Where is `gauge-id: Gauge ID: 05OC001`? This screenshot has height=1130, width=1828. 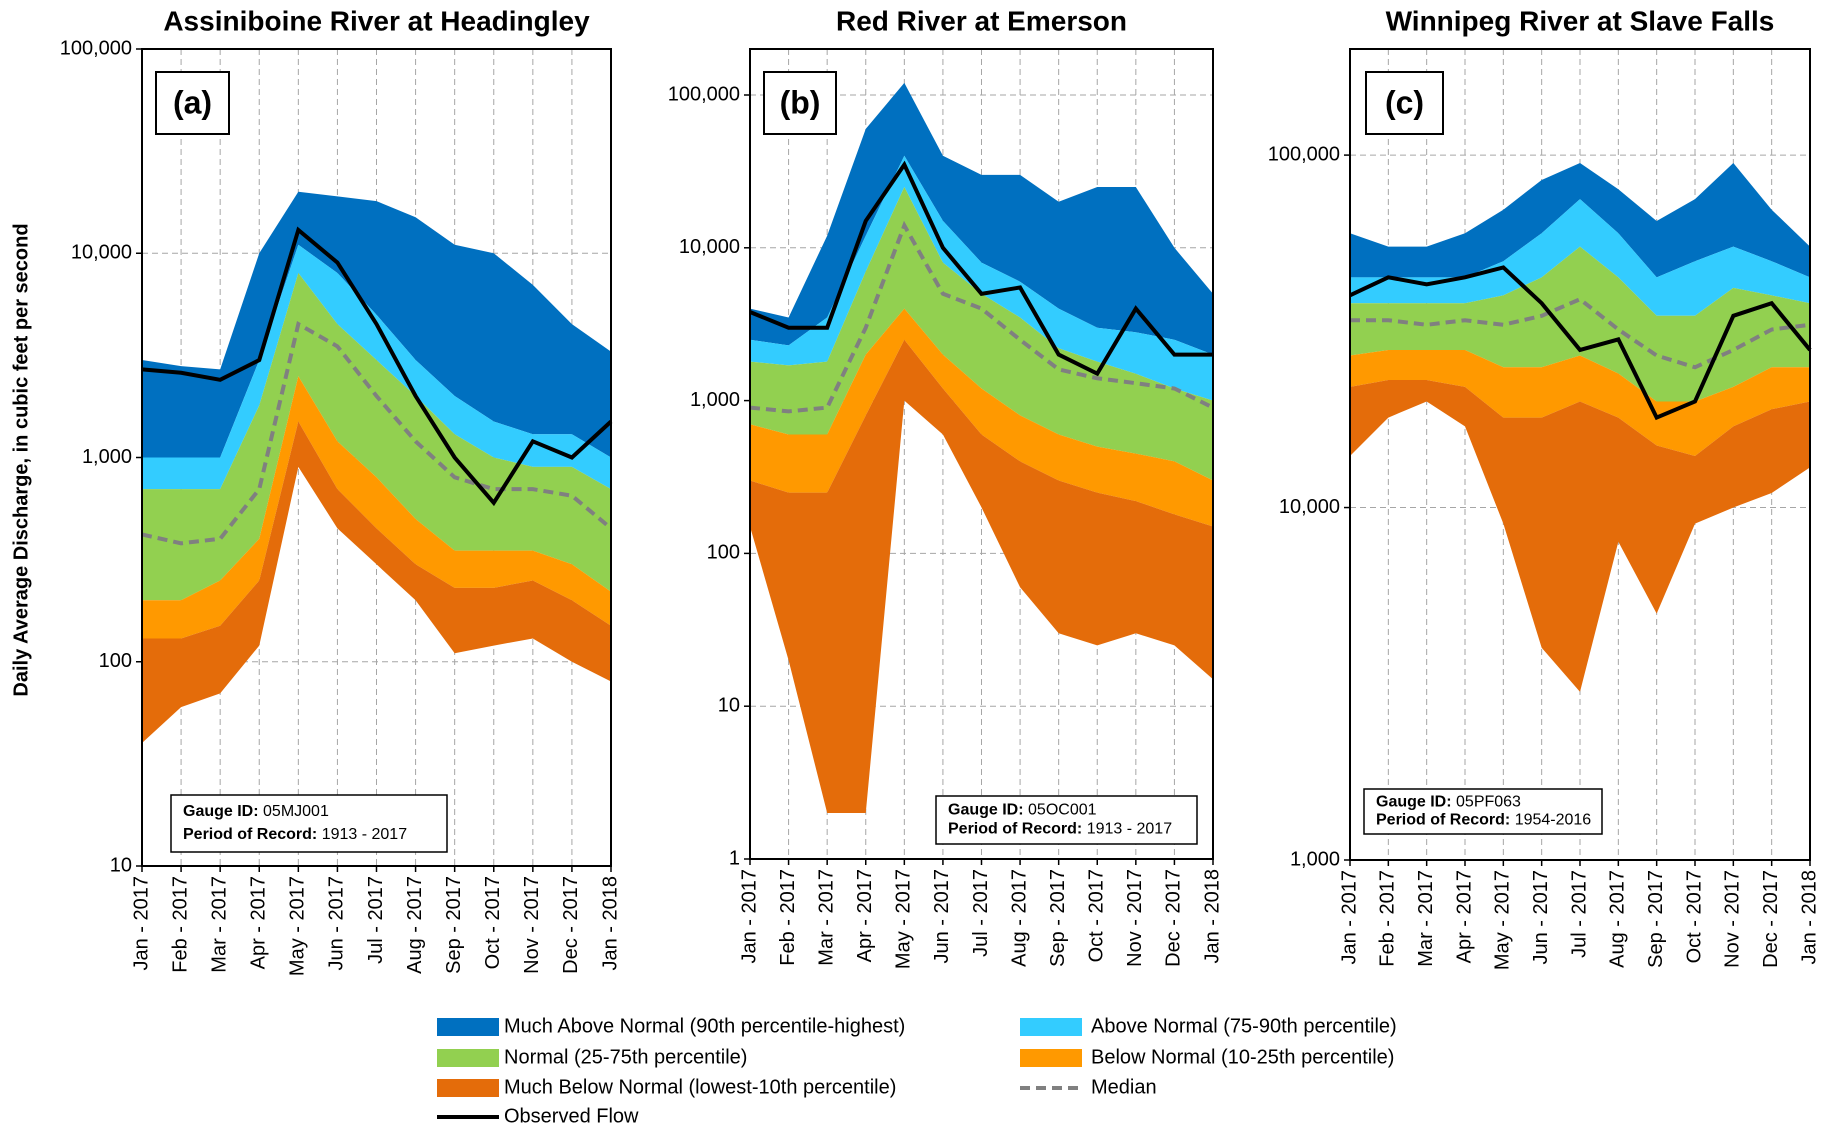 gauge-id: Gauge ID: 05OC001 is located at coordinates (1022, 810).